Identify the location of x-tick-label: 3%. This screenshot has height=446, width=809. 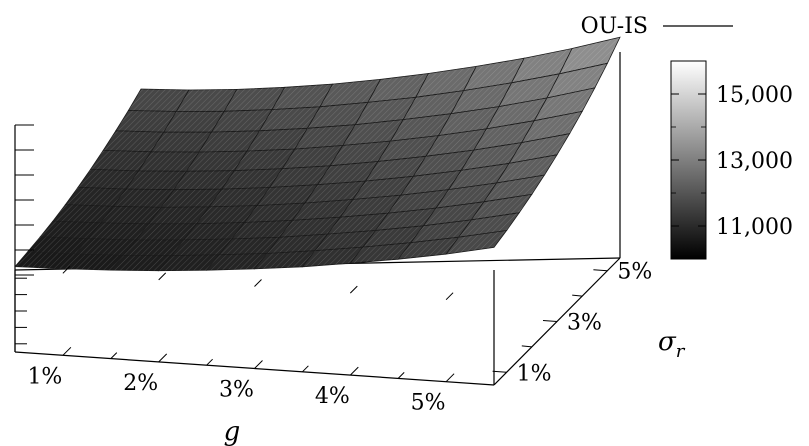
(236, 390).